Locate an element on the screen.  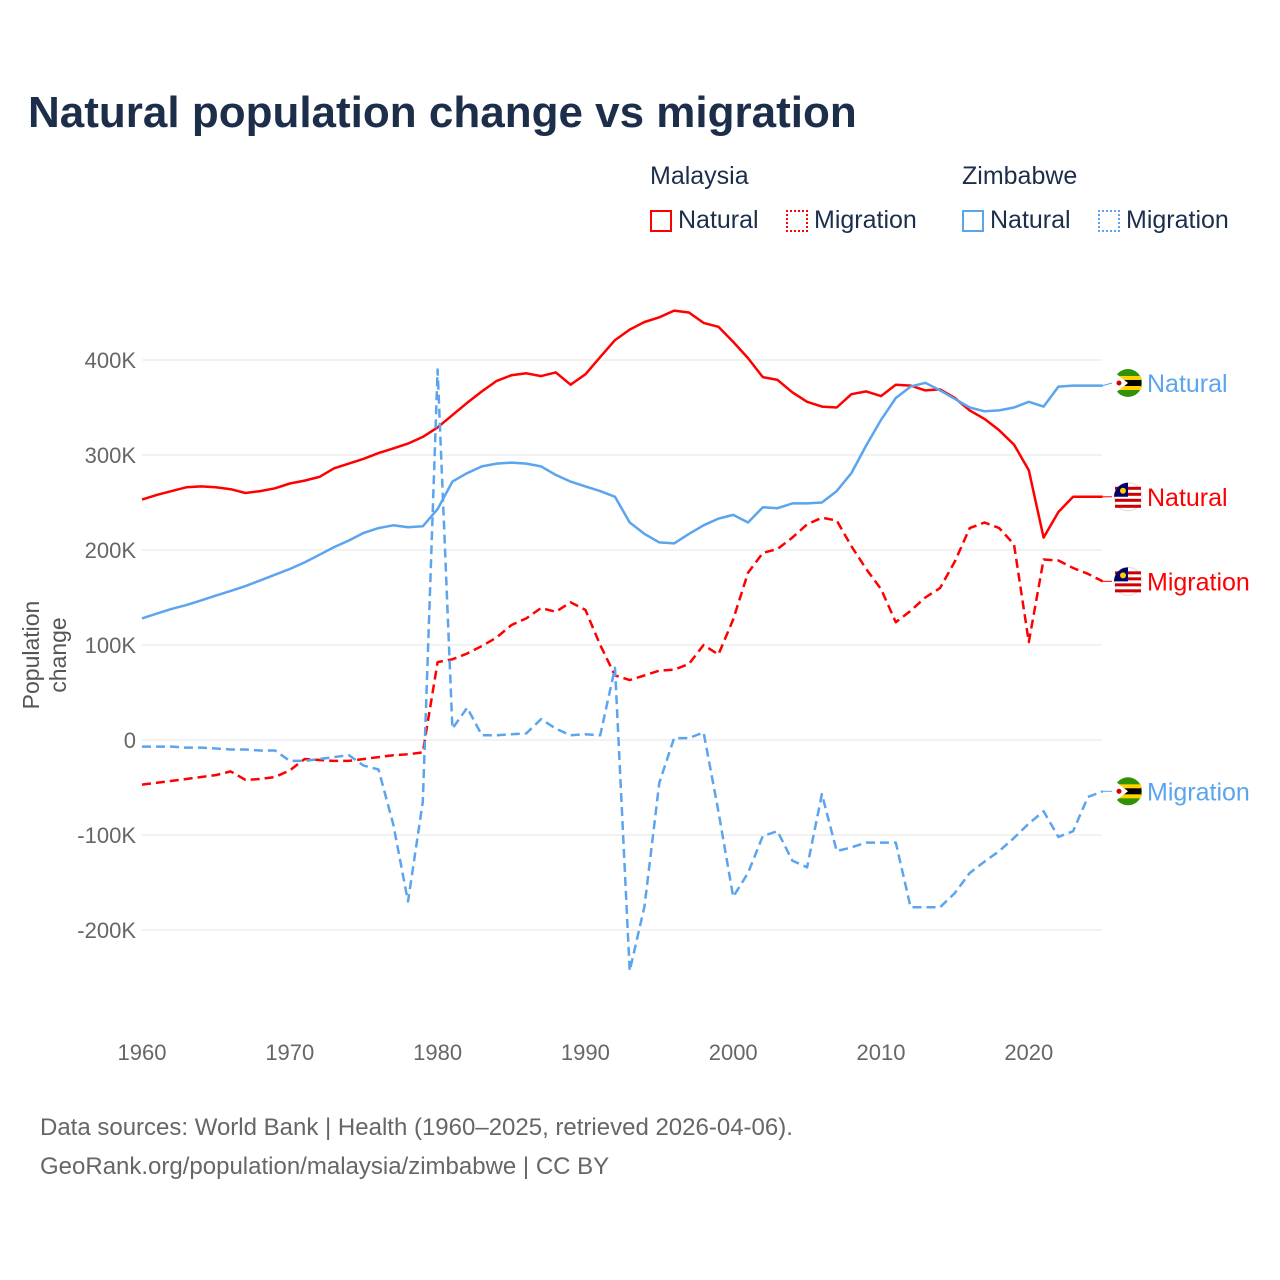
x-tick-label: 1970 is located at coordinates (289, 1052).